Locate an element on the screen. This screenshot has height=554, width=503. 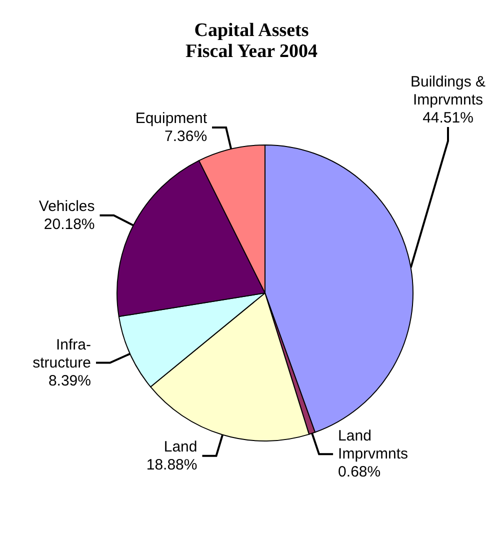
slice-label: Buildings & Imprvmnts is located at coordinates (448, 91).